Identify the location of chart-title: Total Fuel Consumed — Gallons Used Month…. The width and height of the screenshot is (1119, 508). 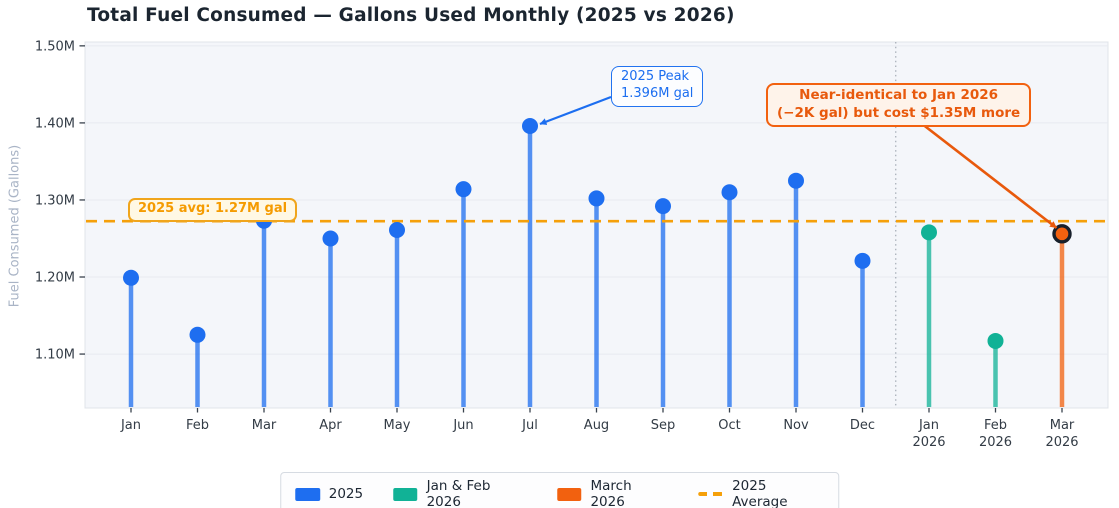
(411, 15).